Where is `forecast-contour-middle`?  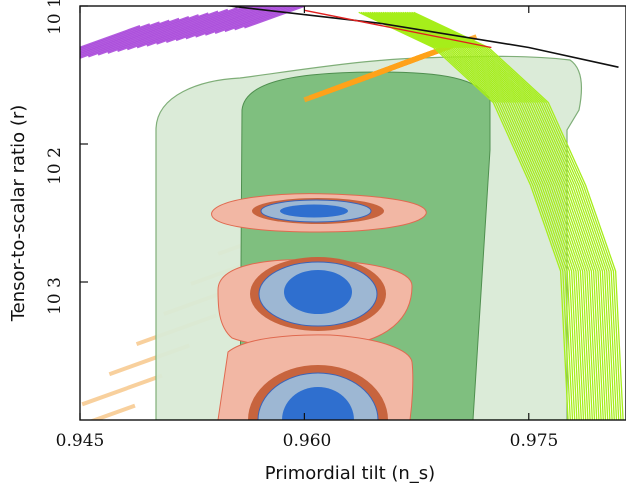 forecast-contour-middle is located at coordinates (315, 302).